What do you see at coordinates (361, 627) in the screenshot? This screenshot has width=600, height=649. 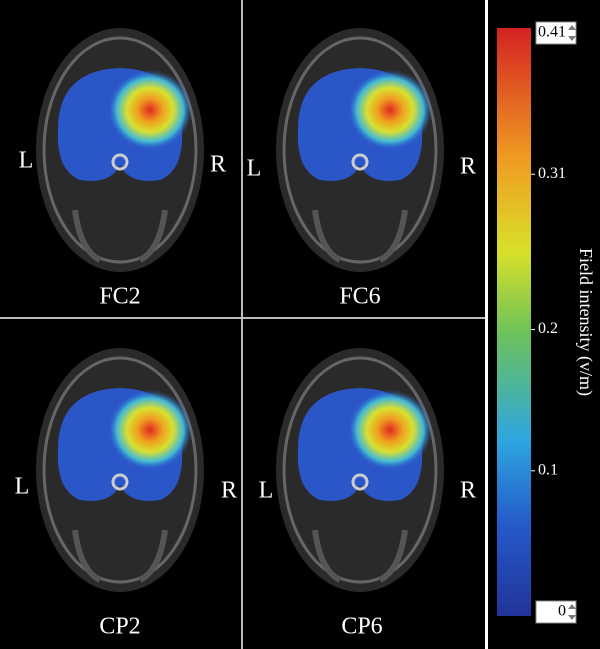 I see `electrode-label: CP6` at bounding box center [361, 627].